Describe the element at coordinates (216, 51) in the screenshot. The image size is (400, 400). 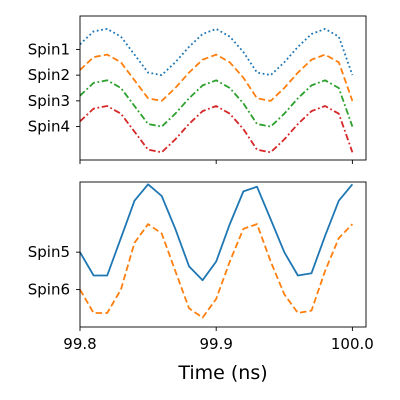
I see `series-line-spin1` at that location.